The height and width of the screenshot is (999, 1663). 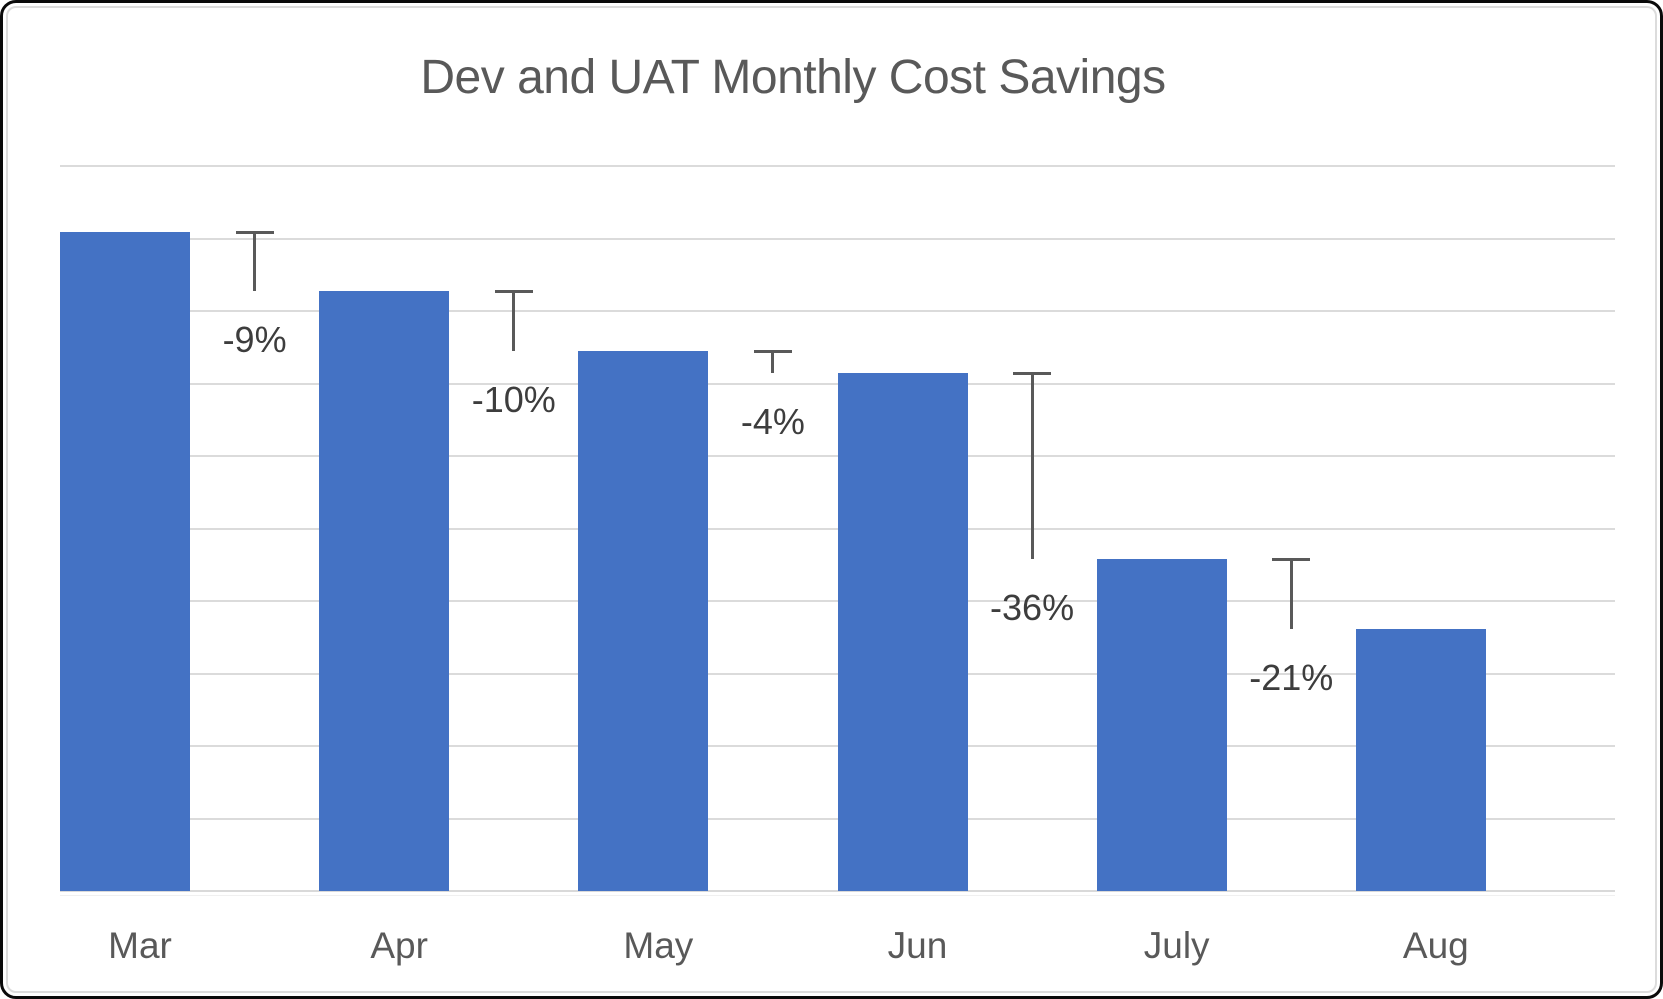 What do you see at coordinates (399, 945) in the screenshot?
I see `x-axis-label-apr: Apr` at bounding box center [399, 945].